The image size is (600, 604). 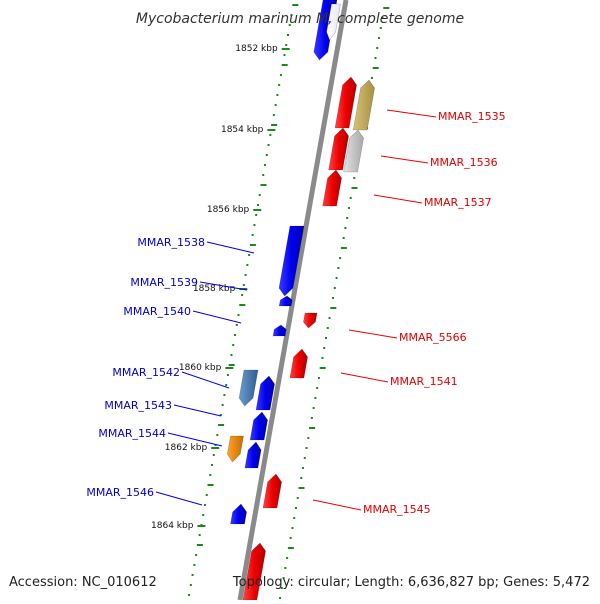 I want to click on forward-gene-label: MMAR_1546, so click(x=120, y=492).